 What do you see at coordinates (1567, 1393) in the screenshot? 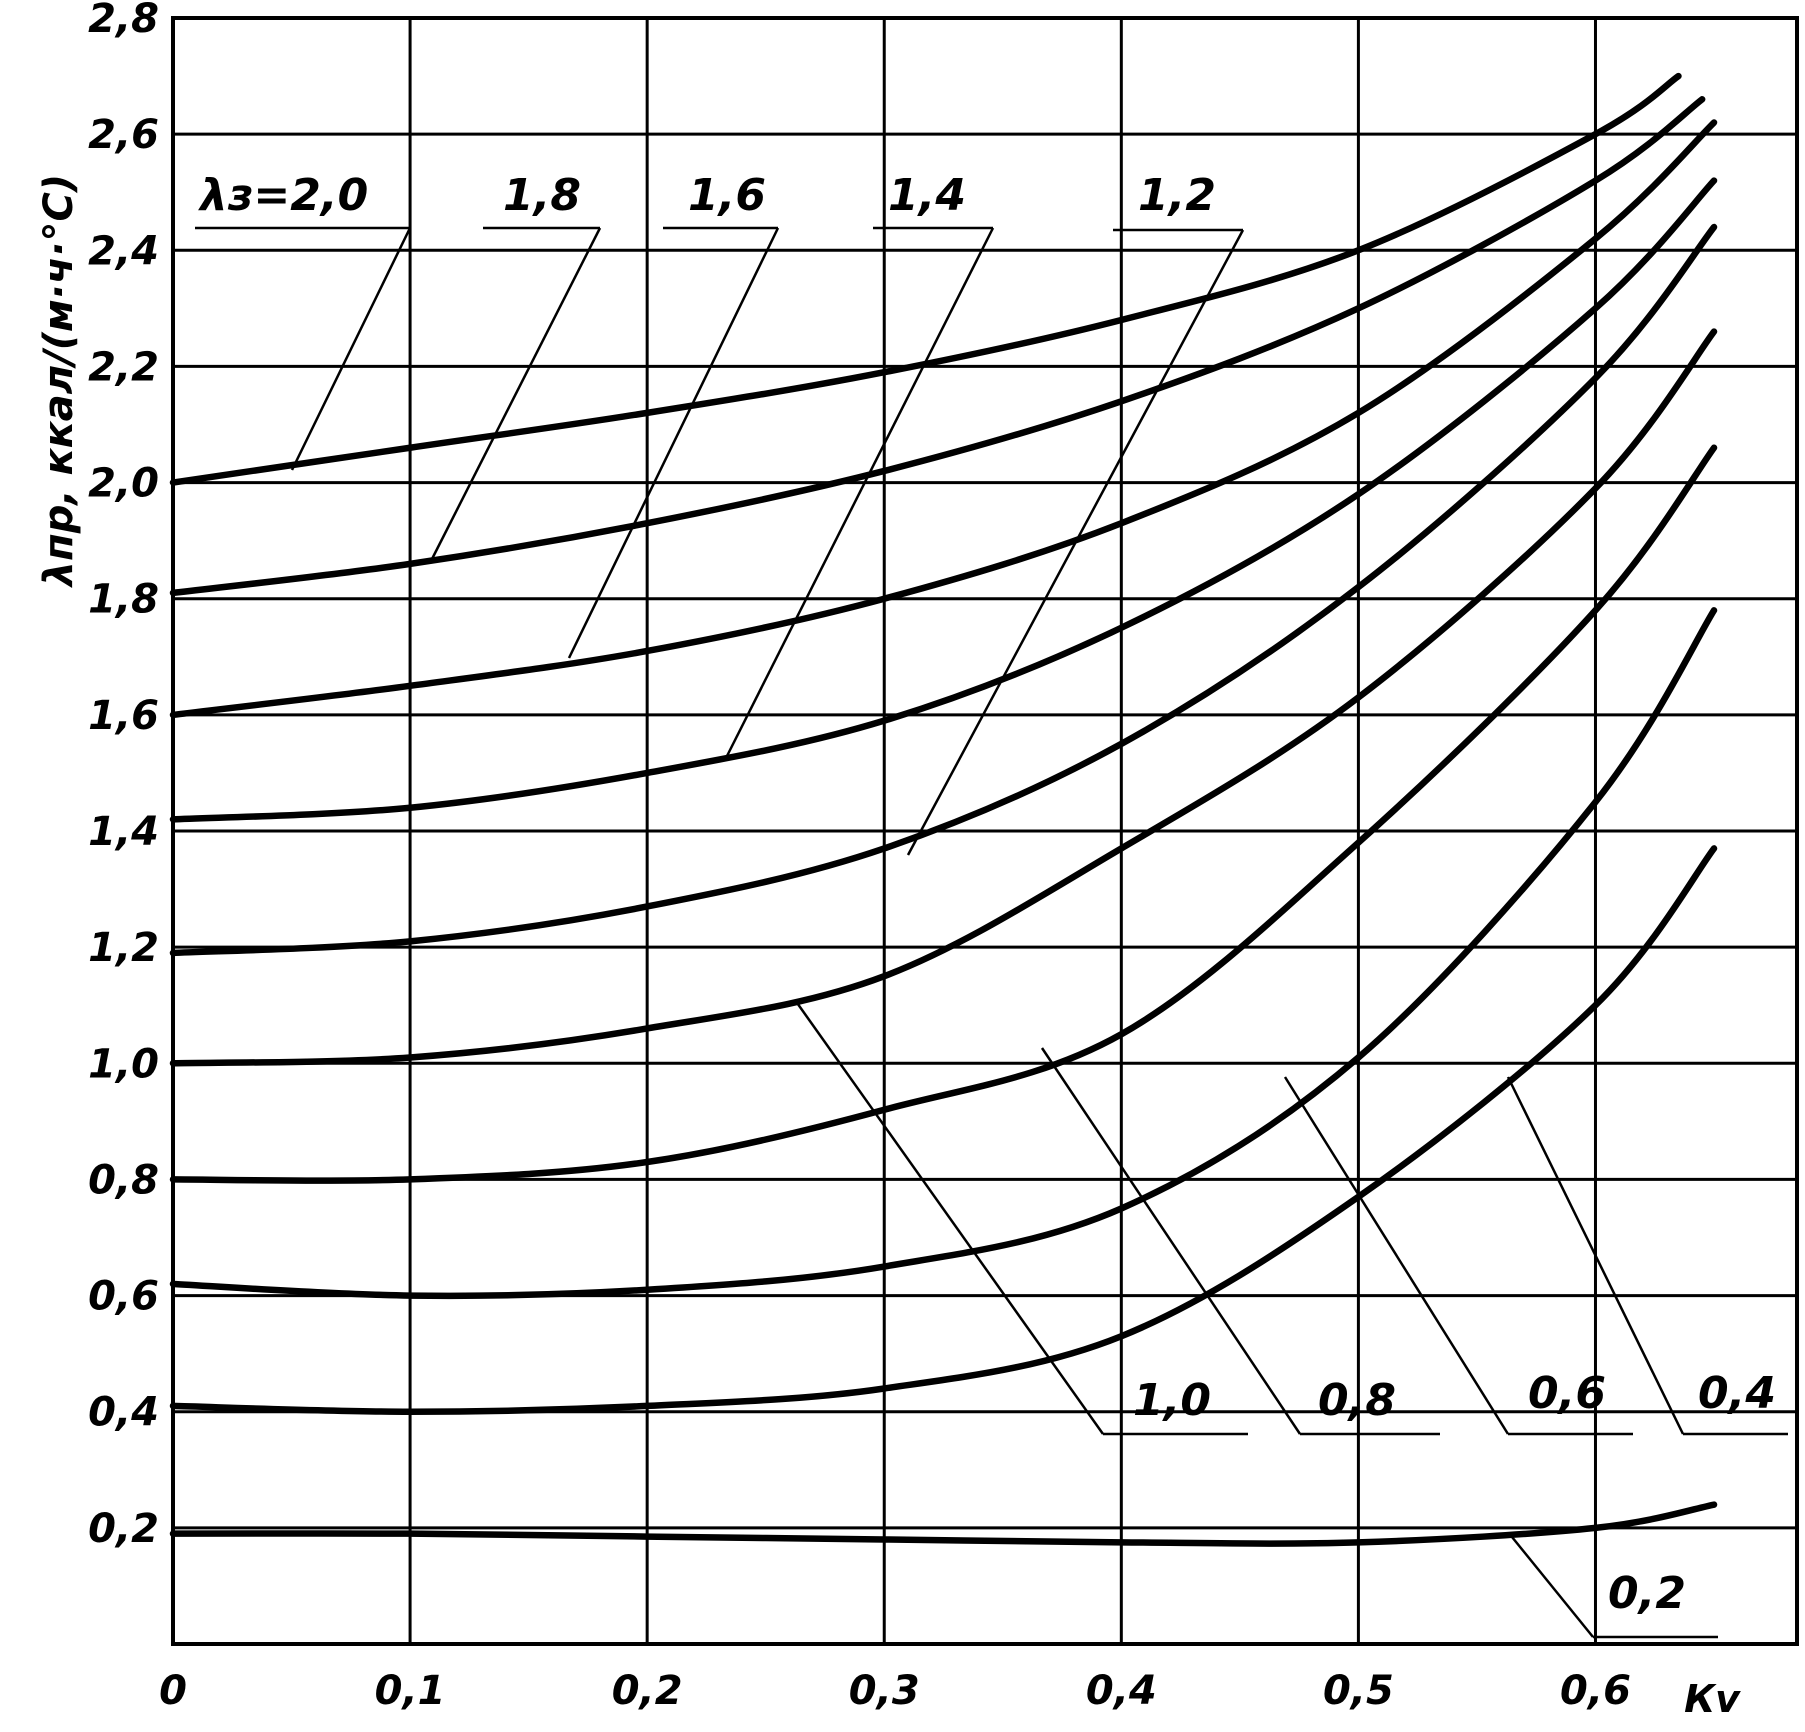
I see `curve-label: 0,6` at bounding box center [1567, 1393].